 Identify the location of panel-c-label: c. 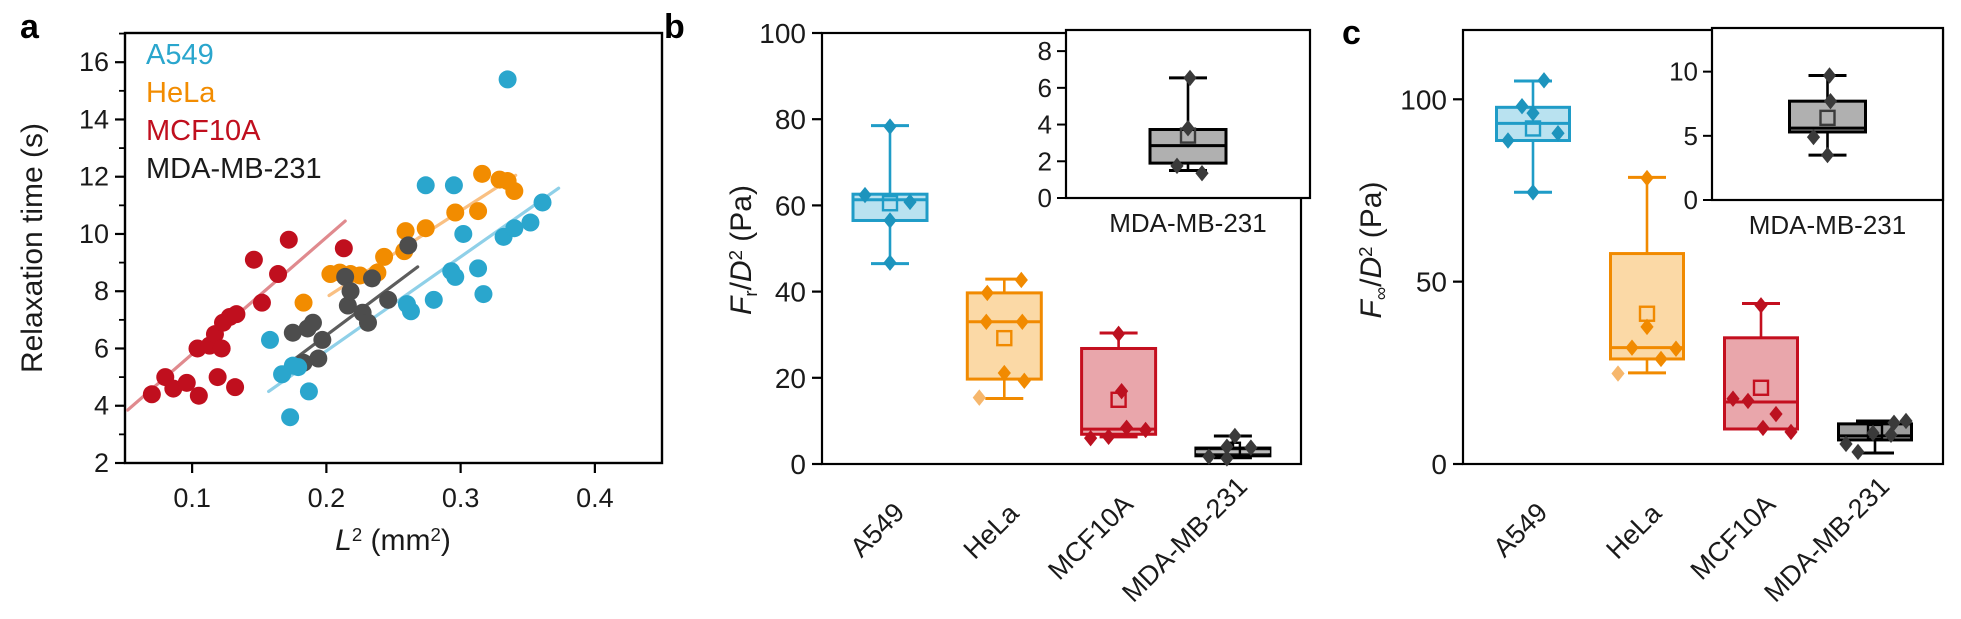
(1351, 33).